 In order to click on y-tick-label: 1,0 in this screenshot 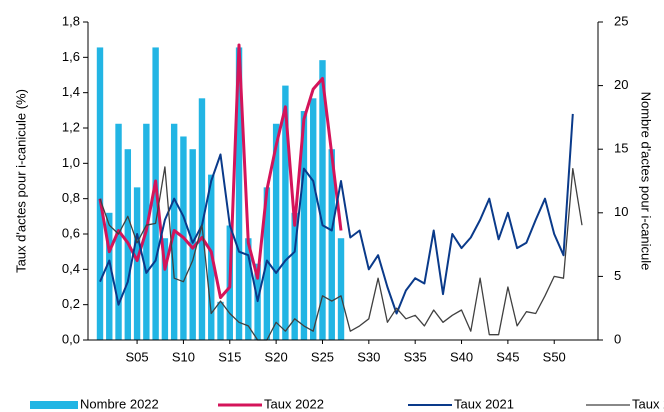, I will do `click(71, 162)`.